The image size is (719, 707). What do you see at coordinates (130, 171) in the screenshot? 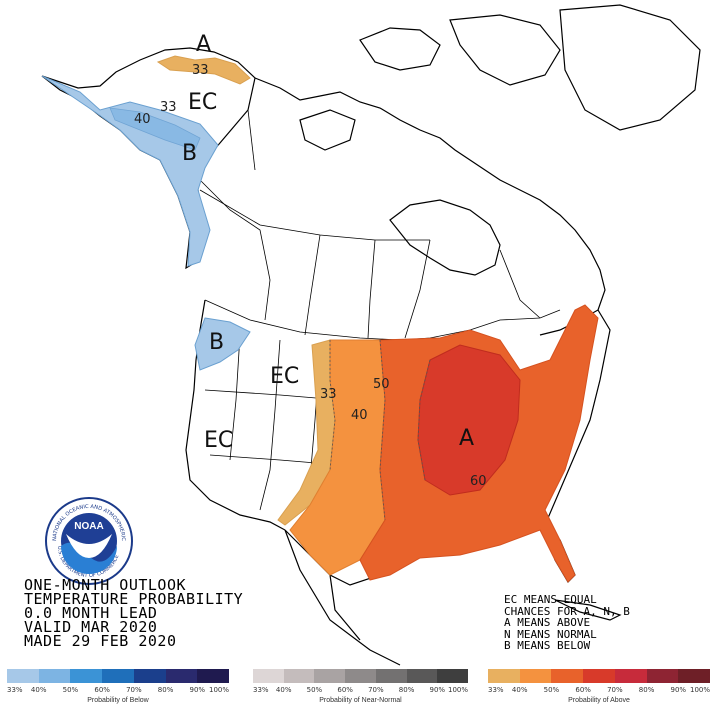
I see `below-33-alaska` at bounding box center [130, 171].